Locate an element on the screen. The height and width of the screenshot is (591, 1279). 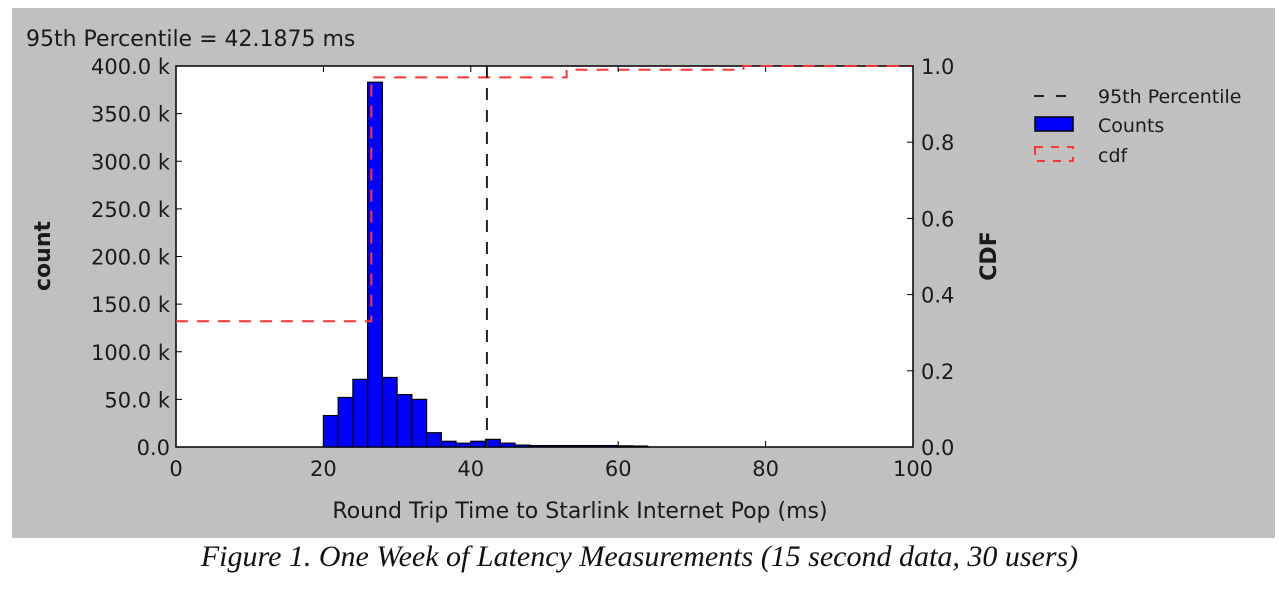
legend: 95th Percentile Counts cdf is located at coordinates (1137, 126).